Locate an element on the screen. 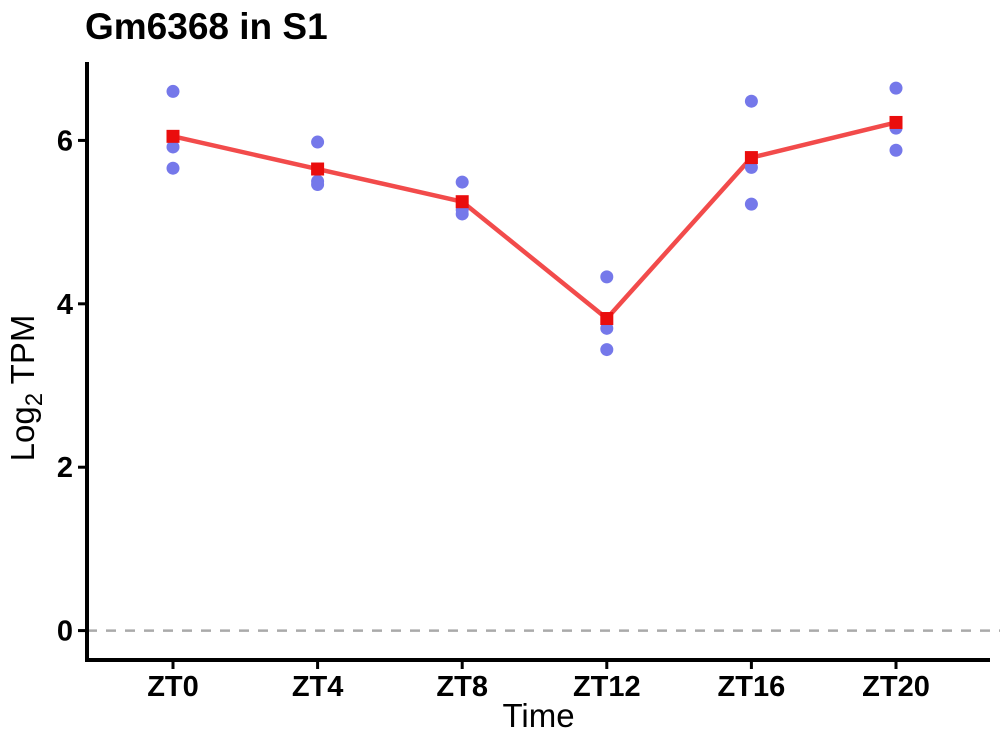  y-tick-label: 2 is located at coordinates (65, 468).